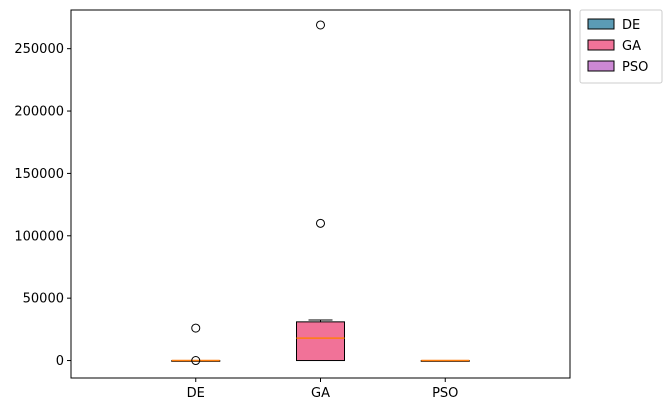 The image size is (670, 413). I want to click on y-tick-label-5: 250000, so click(39, 49).